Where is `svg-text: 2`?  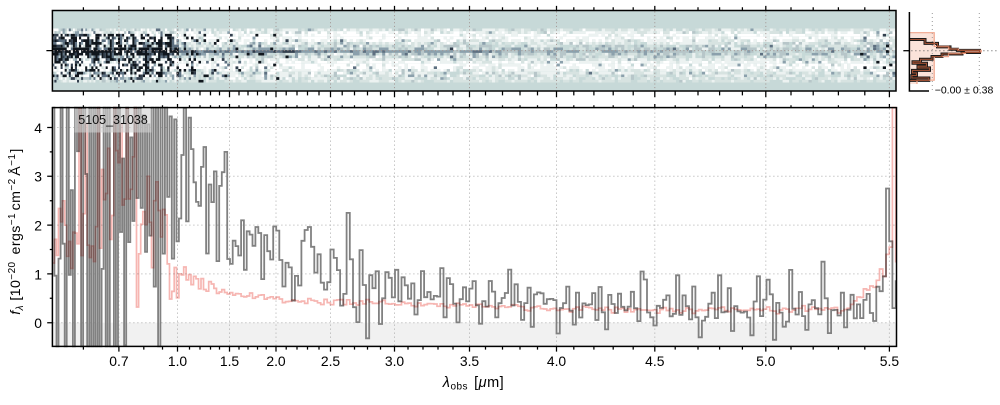 svg-text: 2 is located at coordinates (38, 226).